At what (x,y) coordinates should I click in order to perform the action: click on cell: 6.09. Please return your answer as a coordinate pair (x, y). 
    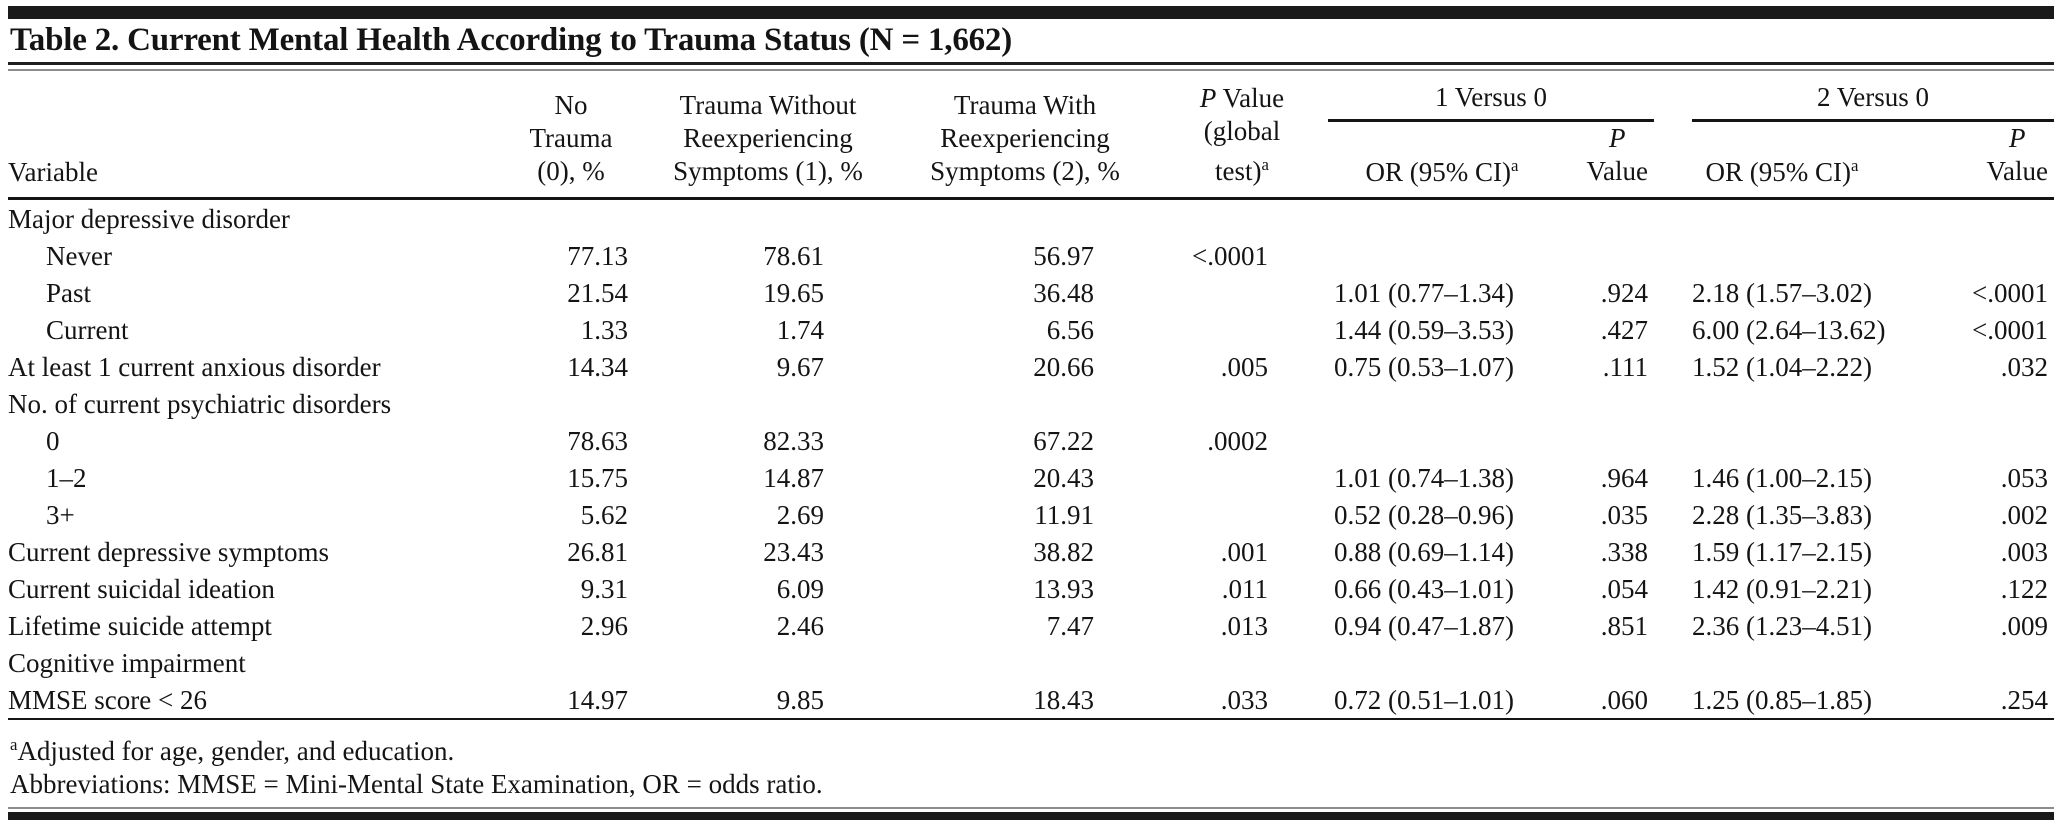
    Looking at the image, I should click on (800, 588).